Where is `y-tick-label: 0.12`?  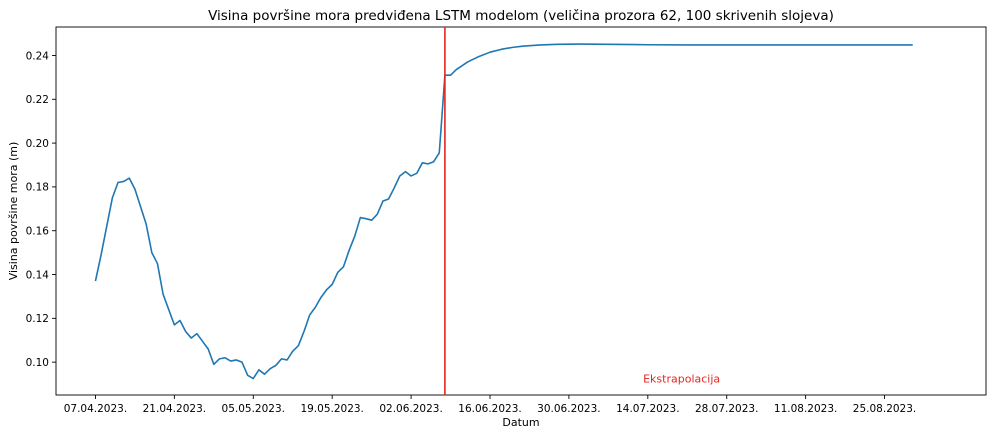
y-tick-label: 0.12 is located at coordinates (37, 319).